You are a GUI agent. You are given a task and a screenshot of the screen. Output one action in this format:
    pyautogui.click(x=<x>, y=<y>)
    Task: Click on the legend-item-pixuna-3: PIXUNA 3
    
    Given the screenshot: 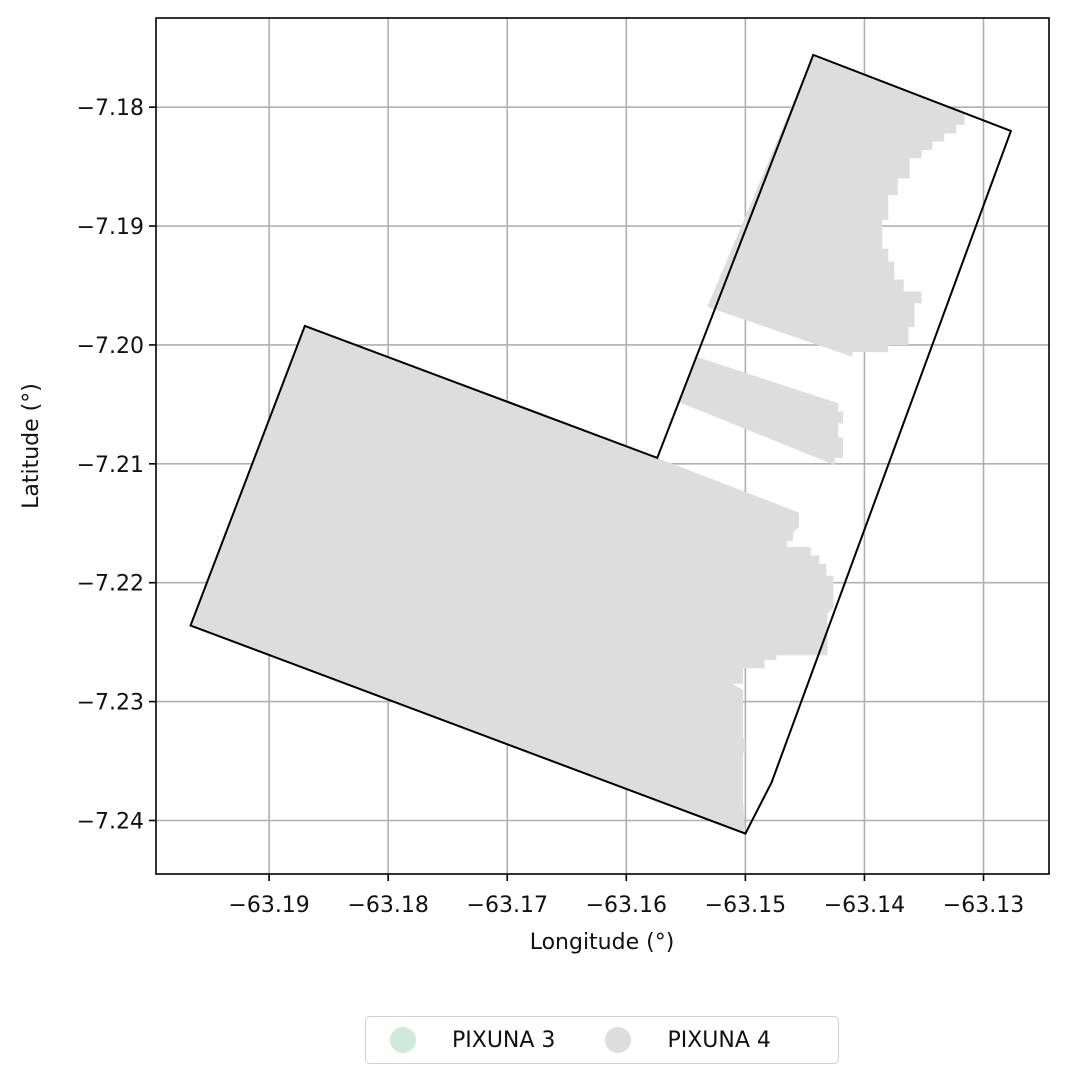 What is the action you would take?
    pyautogui.click(x=472, y=1040)
    